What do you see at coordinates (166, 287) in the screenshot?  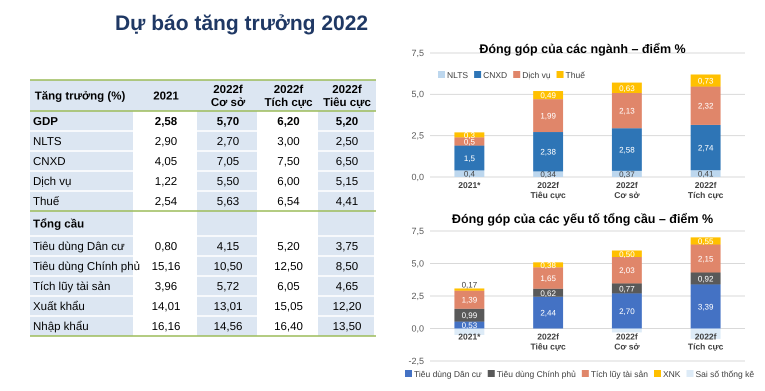 I see `text: 3,96` at bounding box center [166, 287].